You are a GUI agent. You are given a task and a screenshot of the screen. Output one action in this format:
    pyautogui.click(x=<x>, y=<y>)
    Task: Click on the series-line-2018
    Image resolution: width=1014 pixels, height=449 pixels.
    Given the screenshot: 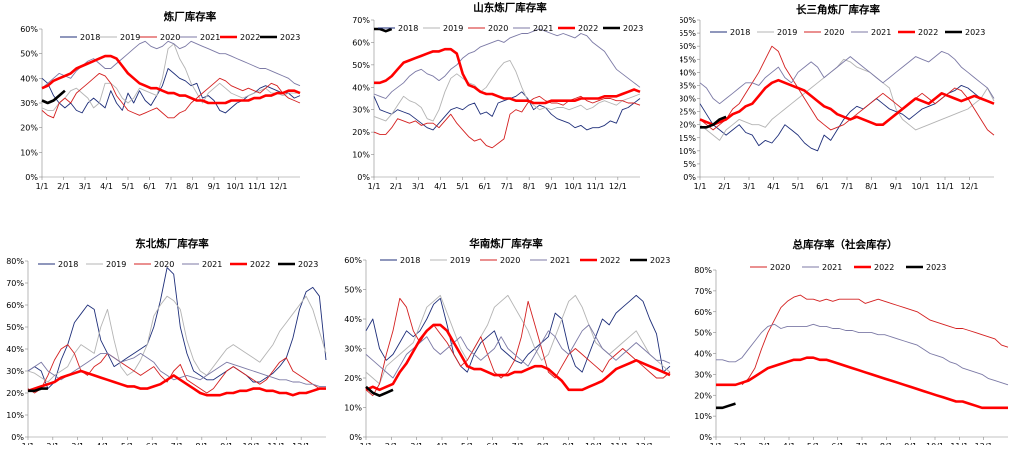 What is the action you would take?
    pyautogui.click(x=518, y=333)
    